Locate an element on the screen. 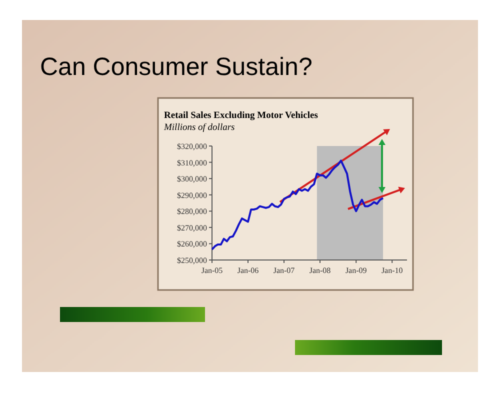 The height and width of the screenshot is (395, 500). y-tick-label: $290,000 is located at coordinates (192, 195).